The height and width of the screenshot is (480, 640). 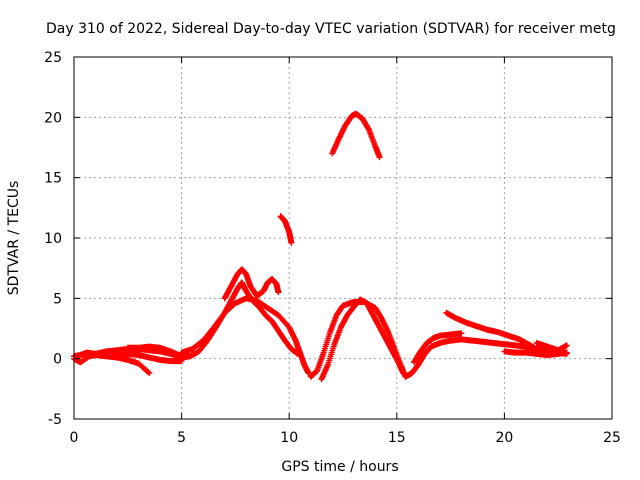 I want to click on x-tick-label: 25, so click(x=612, y=438).